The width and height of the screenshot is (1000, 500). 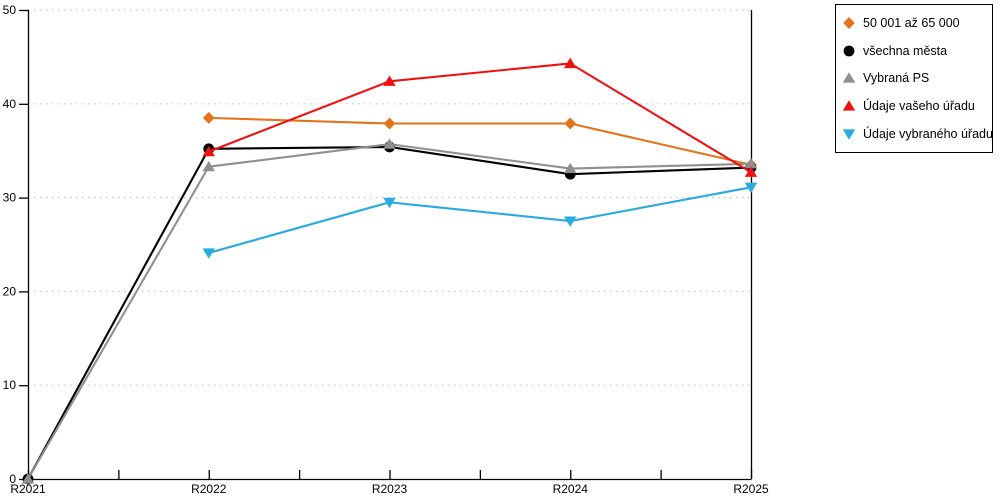 I want to click on y-tick-label: 30, so click(x=10, y=198).